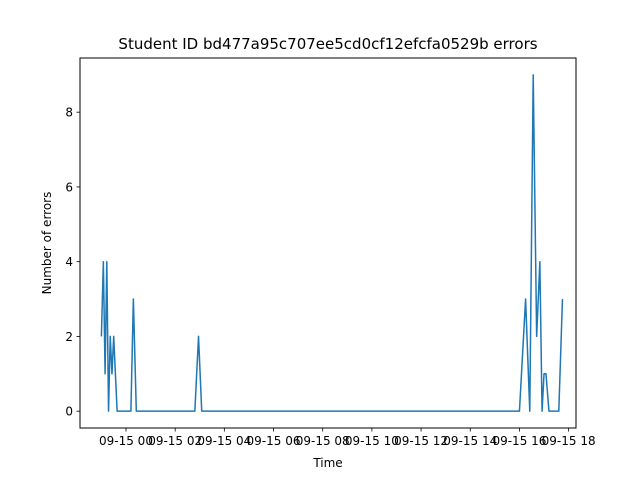  I want to click on x-tick-label: 09-15 08, so click(323, 441).